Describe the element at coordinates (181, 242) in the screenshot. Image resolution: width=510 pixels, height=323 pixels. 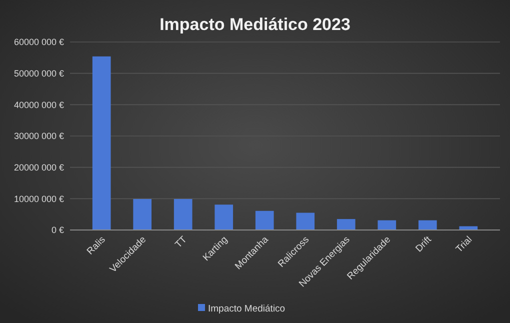
I see `x-tick-label: TT` at that location.